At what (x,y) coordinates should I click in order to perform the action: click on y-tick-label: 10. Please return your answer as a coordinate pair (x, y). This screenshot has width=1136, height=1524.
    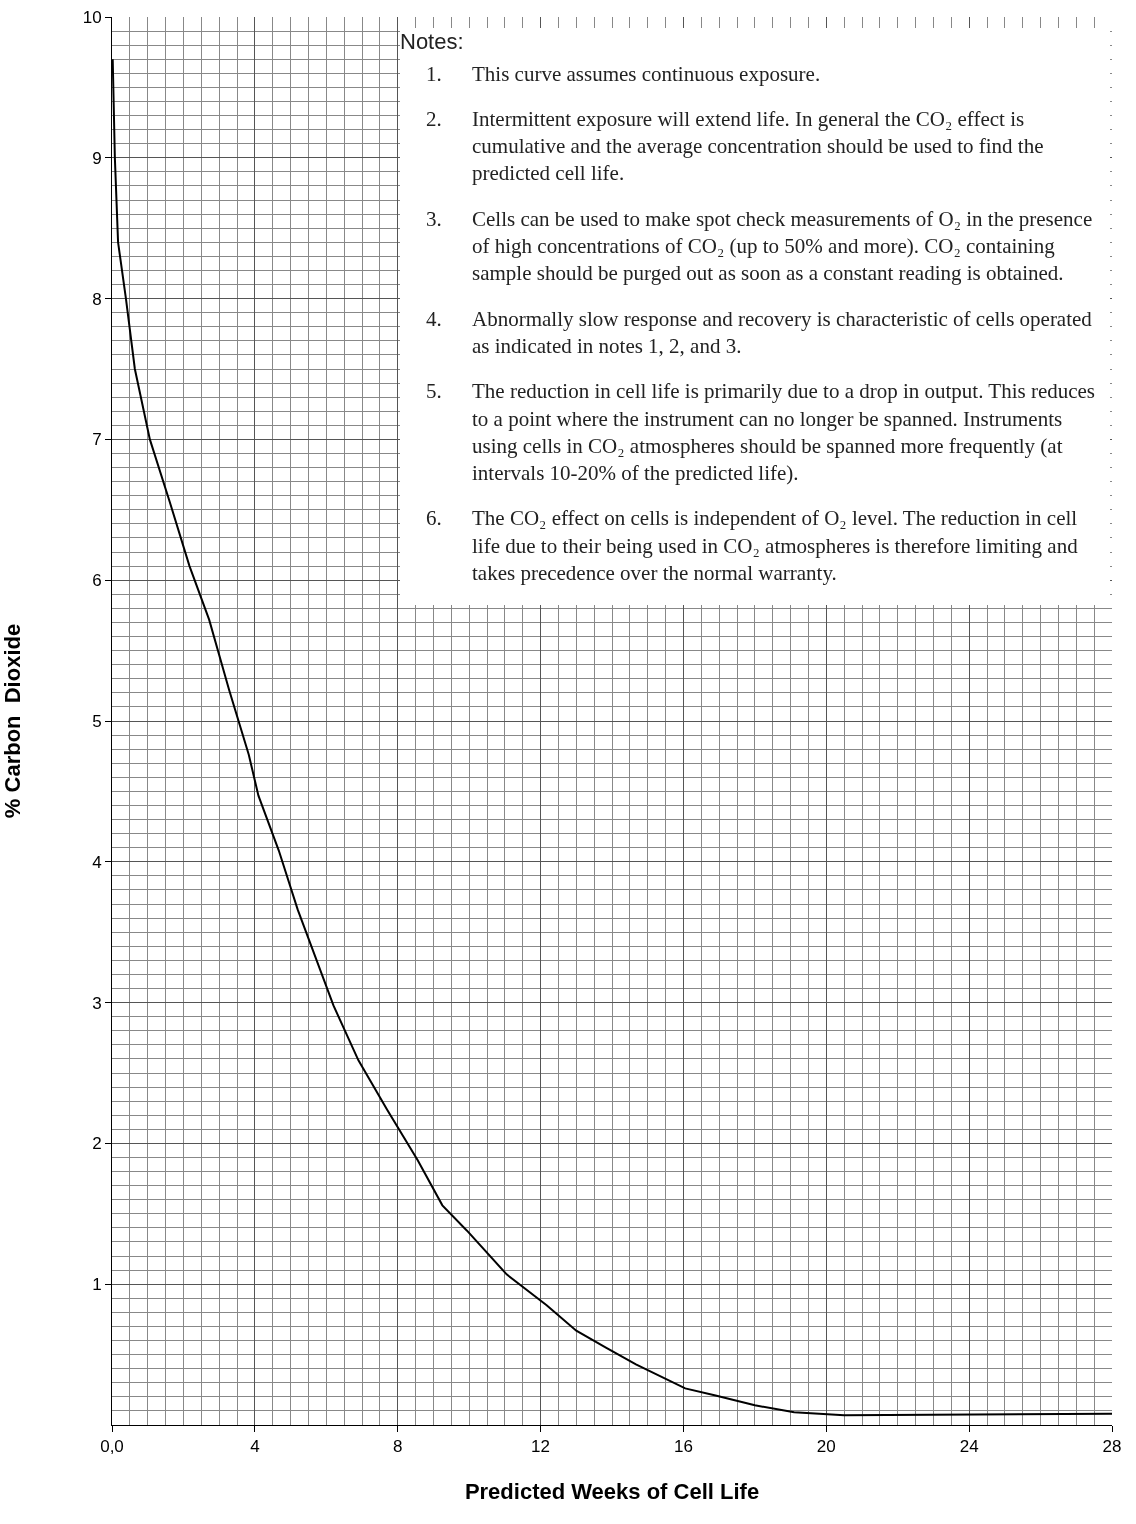
    Looking at the image, I should click on (92, 17).